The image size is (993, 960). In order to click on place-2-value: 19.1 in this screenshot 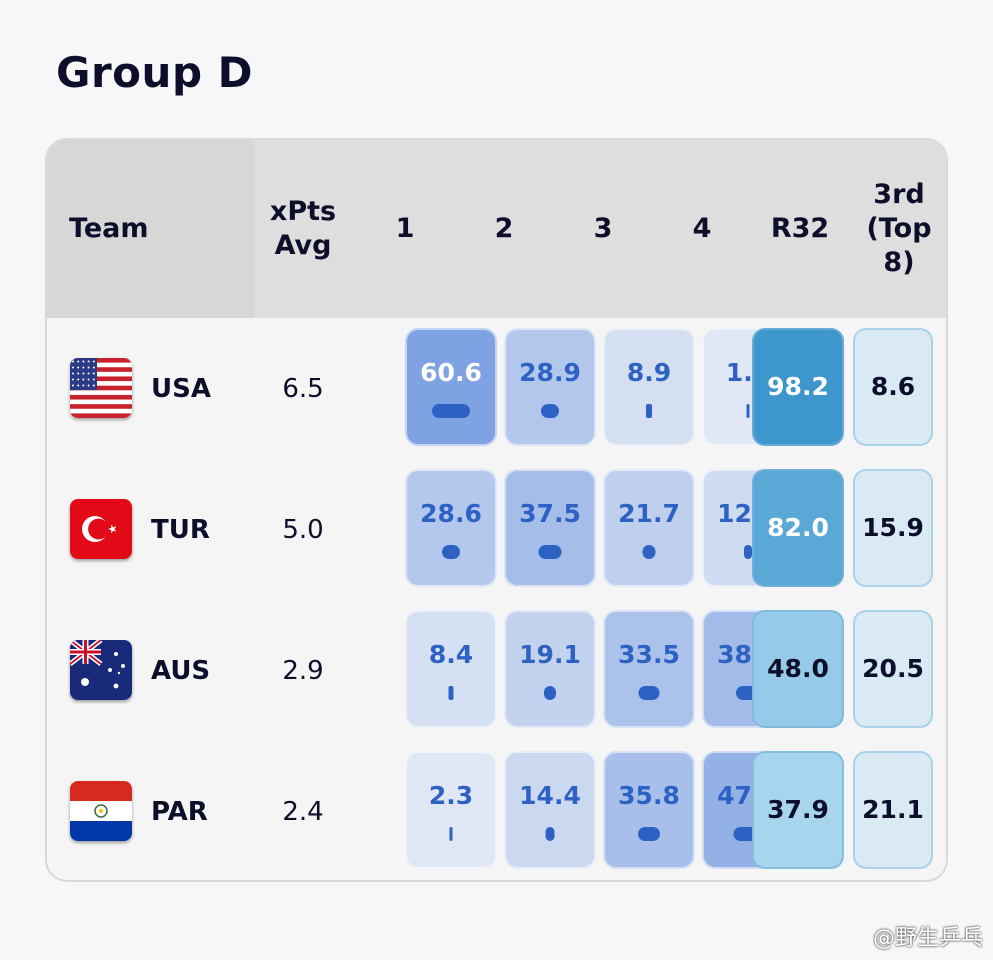, I will do `click(550, 654)`.